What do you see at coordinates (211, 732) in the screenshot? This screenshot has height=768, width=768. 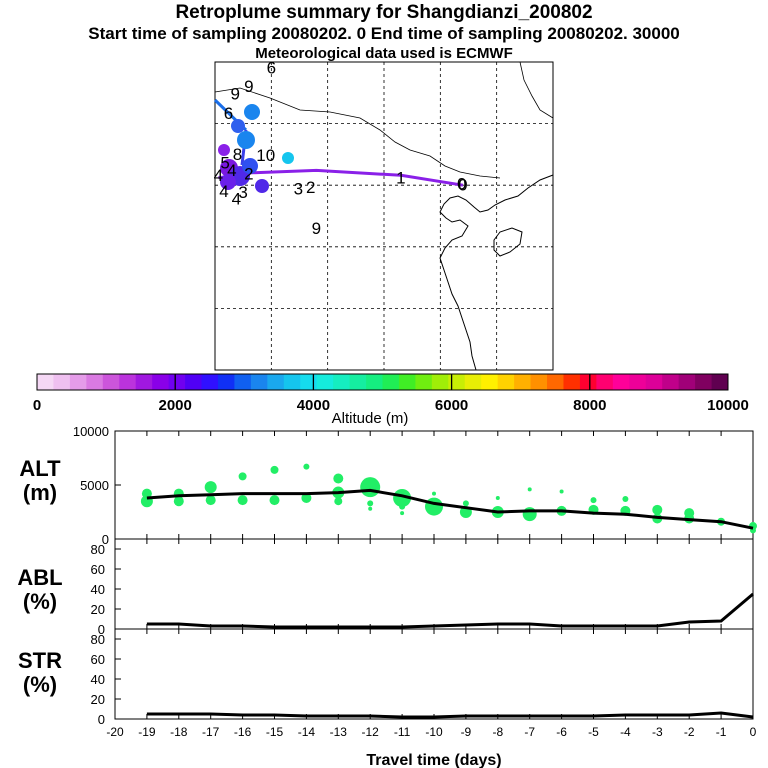 I see `x-tick-label: -17` at bounding box center [211, 732].